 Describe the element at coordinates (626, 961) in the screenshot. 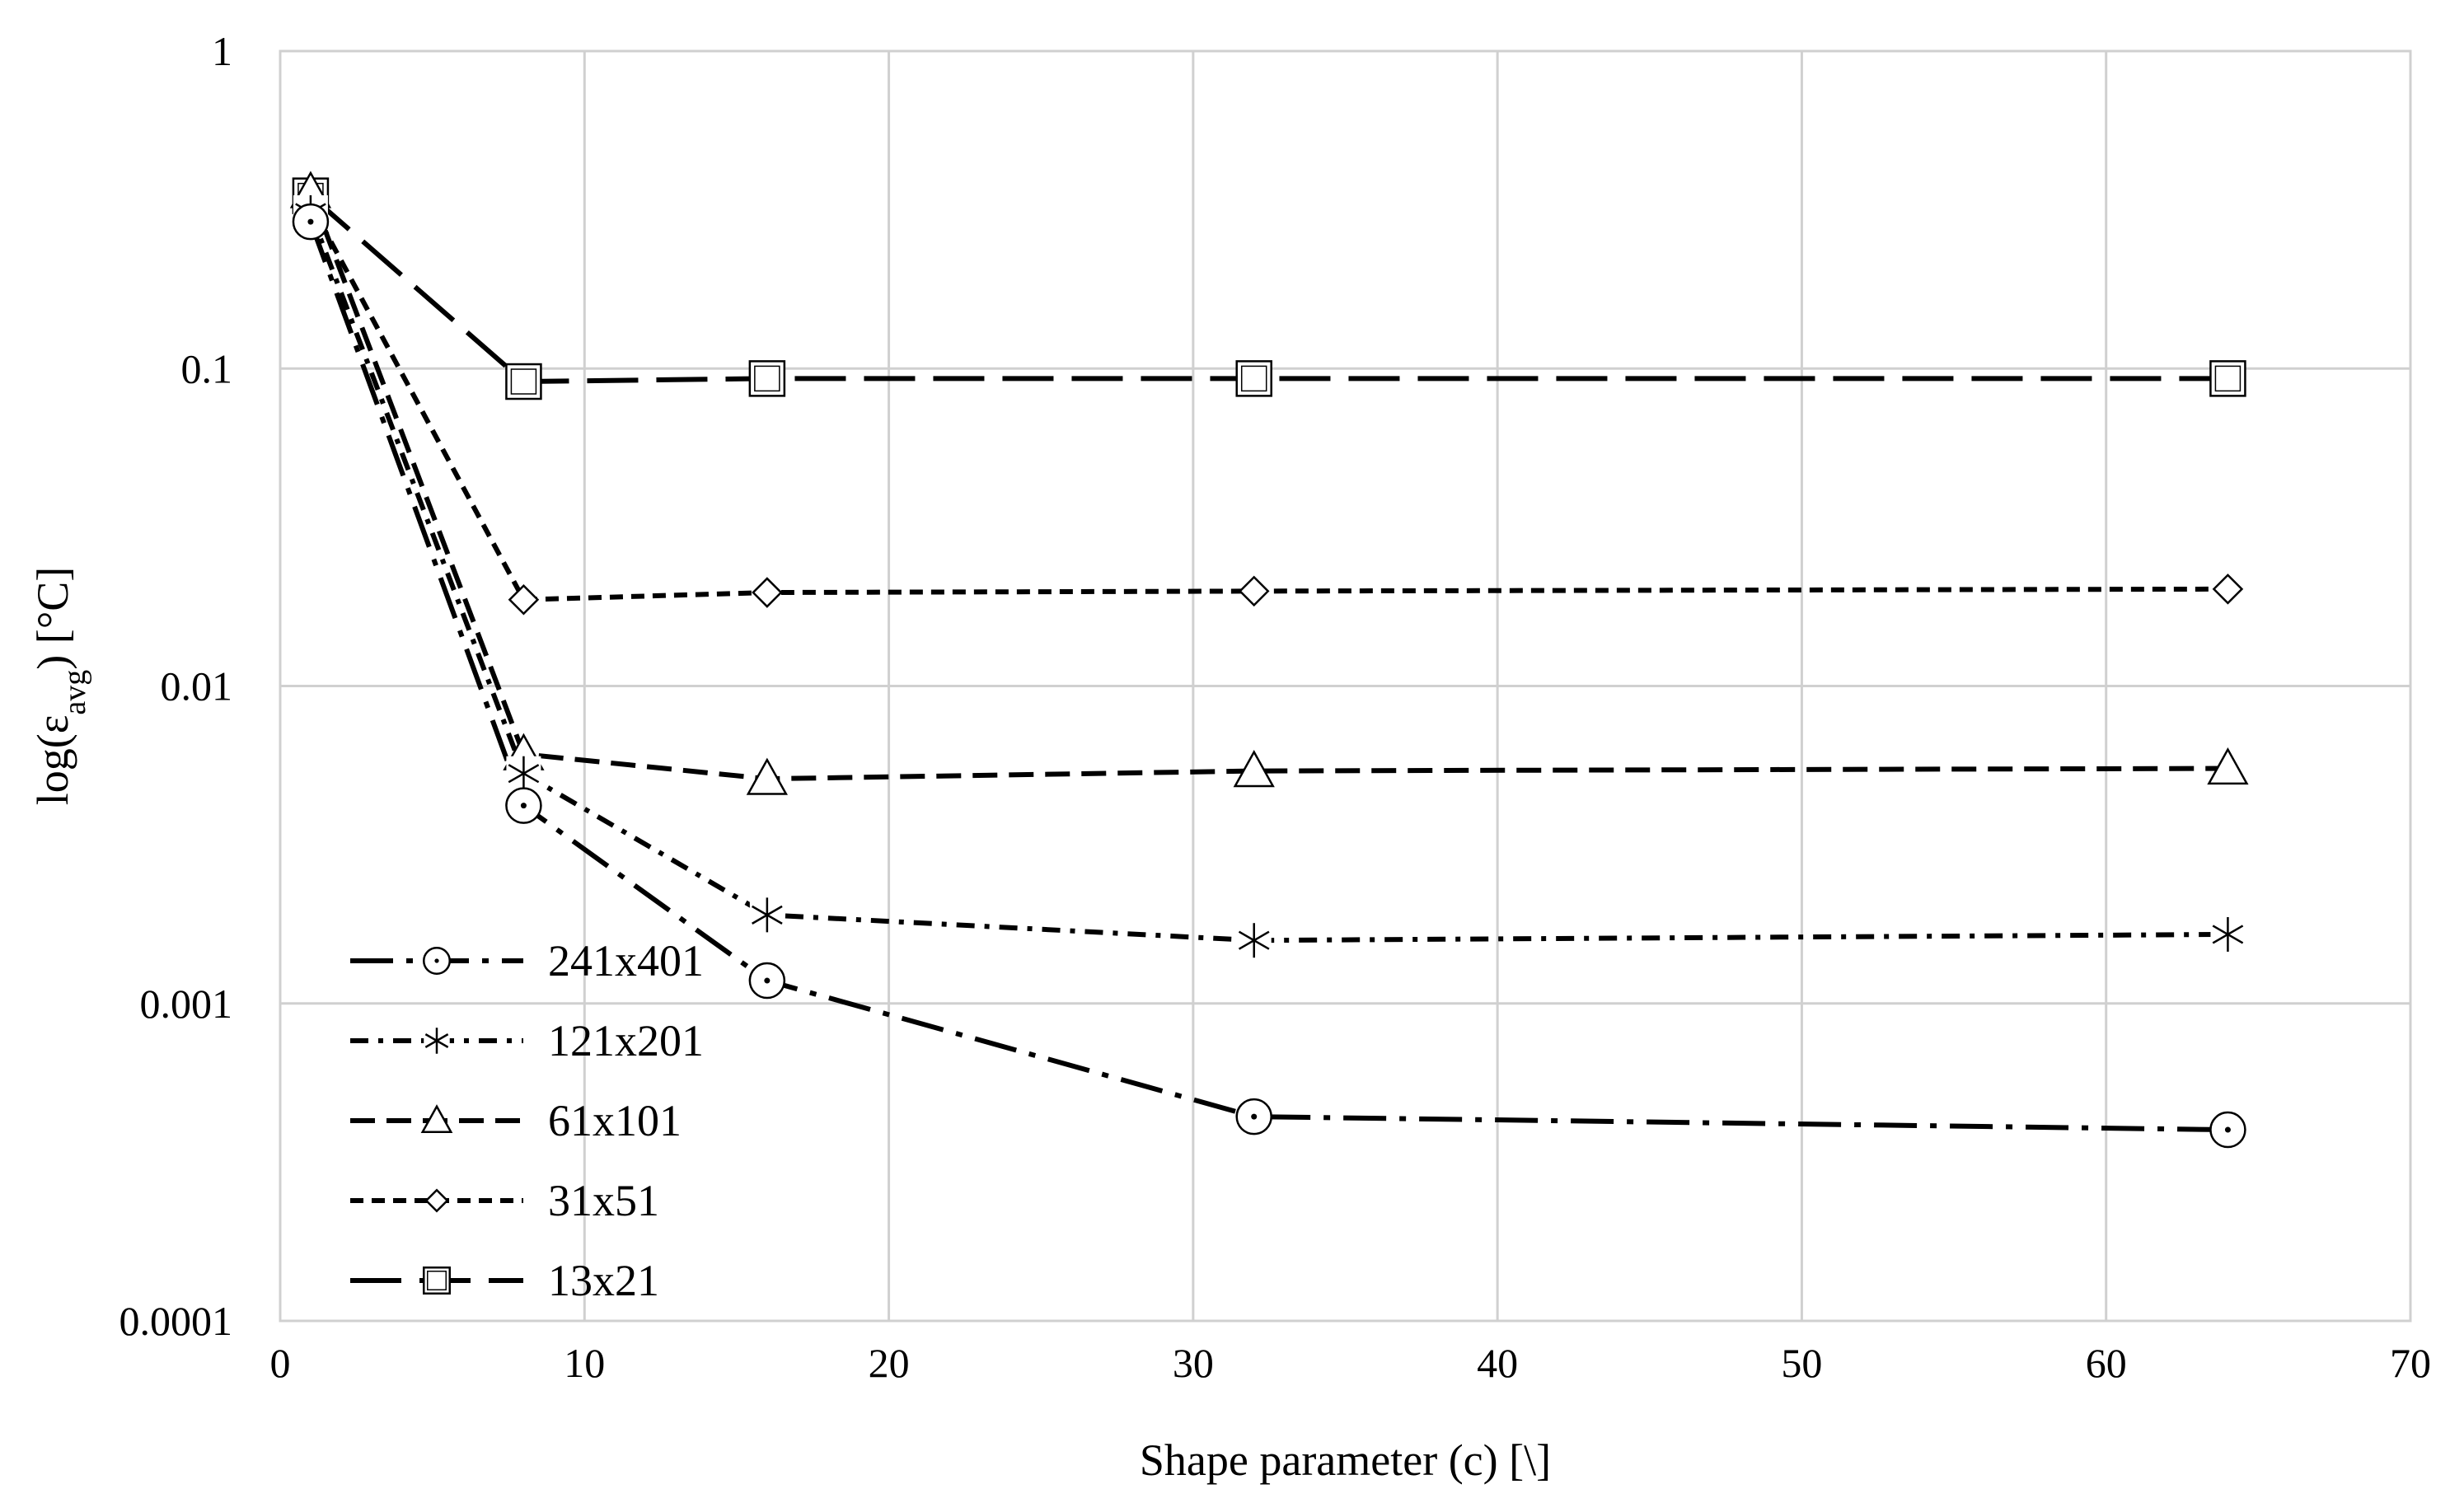

I see `legend-label: 241x401` at that location.